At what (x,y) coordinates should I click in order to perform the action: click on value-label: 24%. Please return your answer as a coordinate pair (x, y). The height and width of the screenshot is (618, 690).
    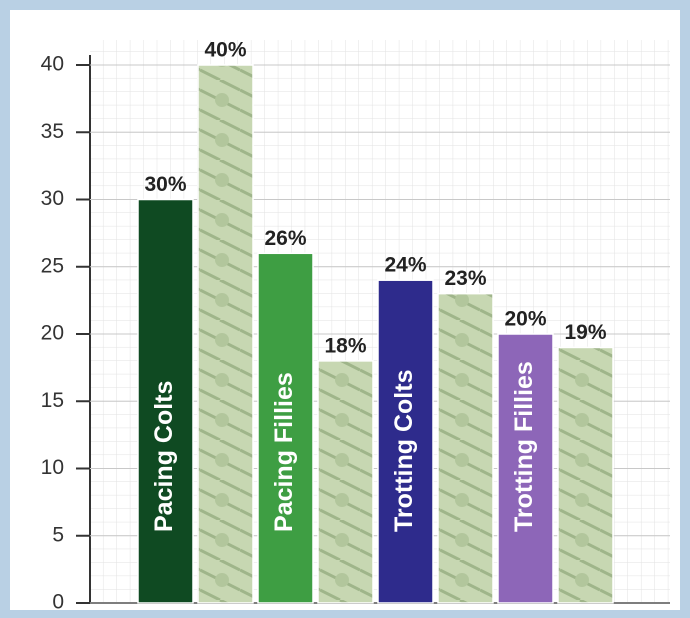
    Looking at the image, I should click on (405, 265).